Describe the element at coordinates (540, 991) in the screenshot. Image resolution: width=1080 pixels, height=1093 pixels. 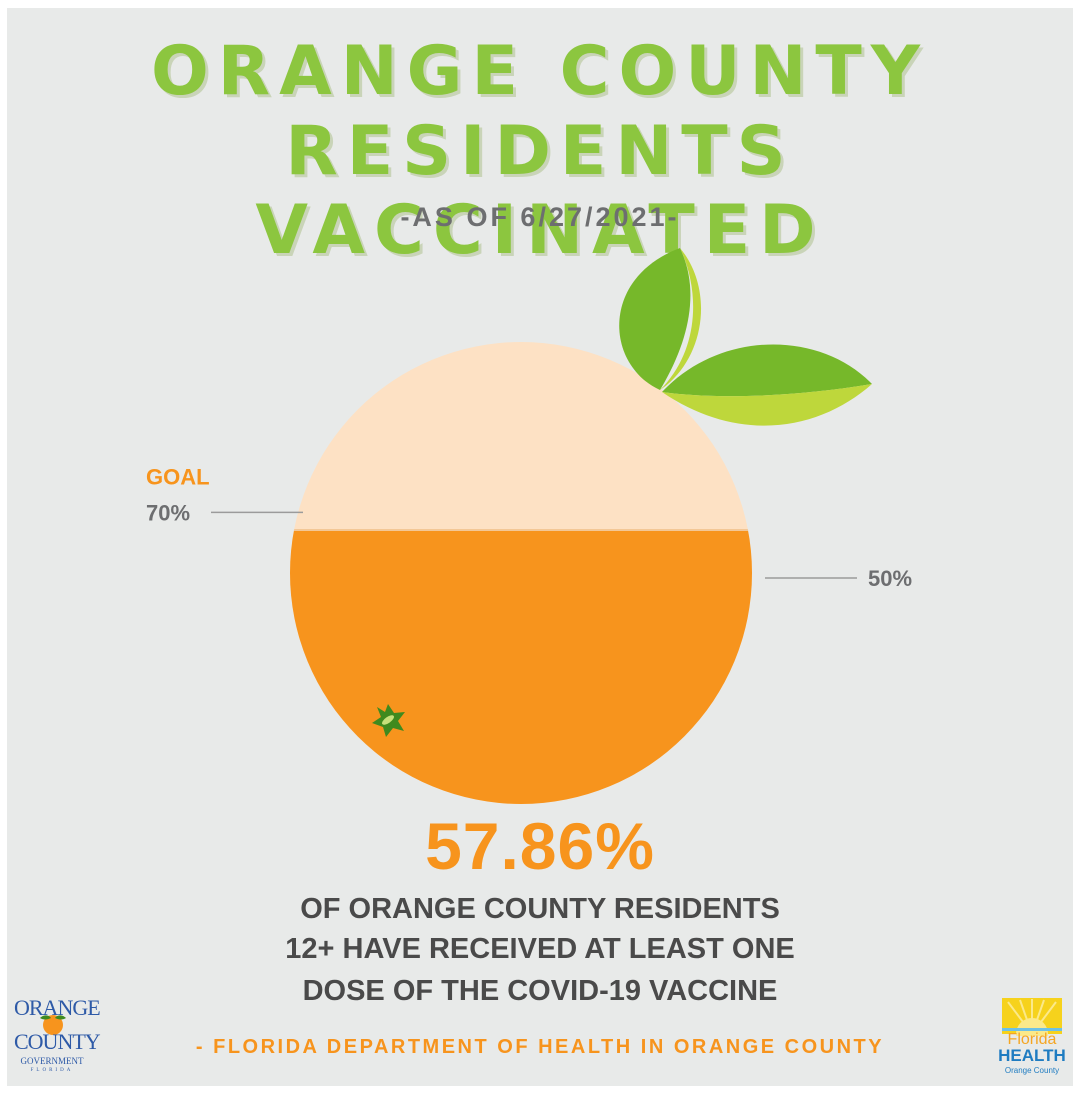
I see `stat-description-line-3: DOSE OF THE COVID-19 VACCINE` at that location.